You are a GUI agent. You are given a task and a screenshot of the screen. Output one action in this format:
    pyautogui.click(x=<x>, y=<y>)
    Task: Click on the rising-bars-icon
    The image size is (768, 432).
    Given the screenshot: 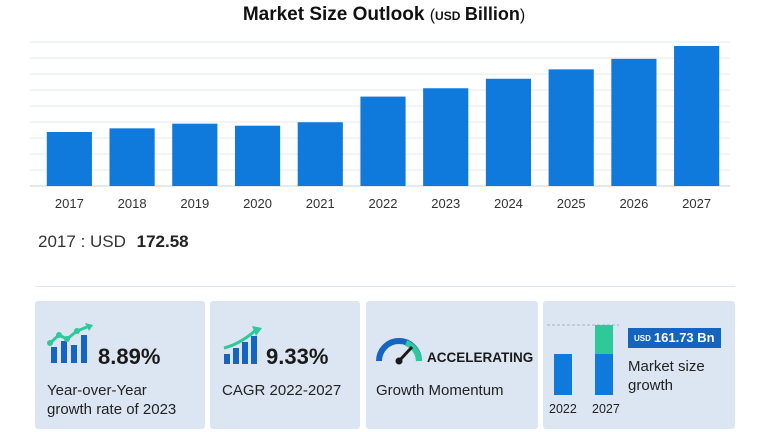 What is the action you would take?
    pyautogui.click(x=242, y=345)
    